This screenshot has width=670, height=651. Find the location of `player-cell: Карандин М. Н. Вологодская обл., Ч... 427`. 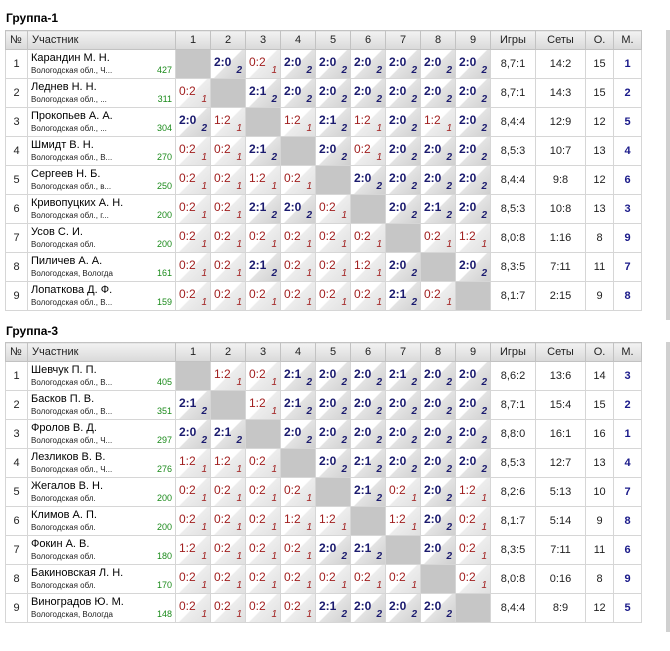

player-cell: Карандин М. Н. Вологодская обл., Ч... 427 is located at coordinates (101, 64).